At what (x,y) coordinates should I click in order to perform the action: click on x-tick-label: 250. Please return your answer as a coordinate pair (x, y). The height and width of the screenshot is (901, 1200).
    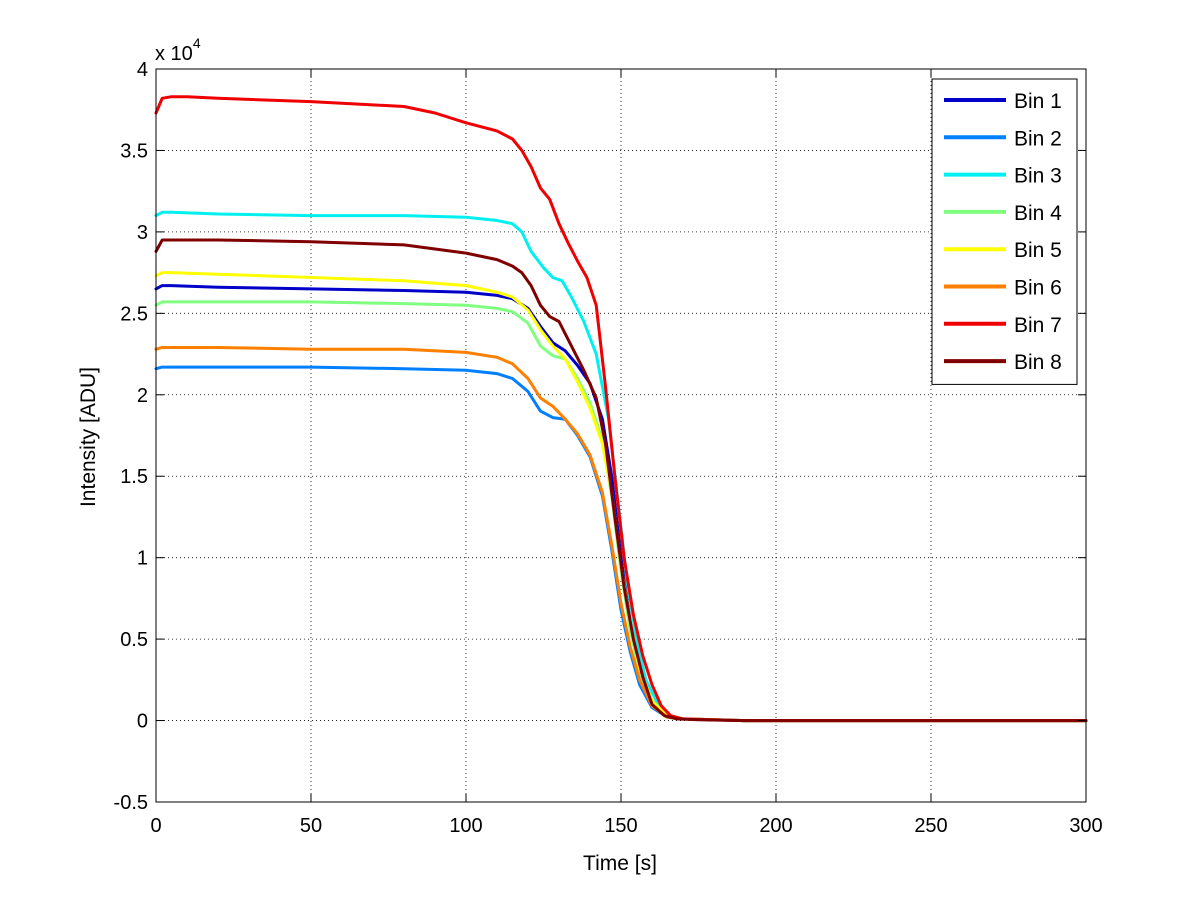
    Looking at the image, I should click on (930, 826).